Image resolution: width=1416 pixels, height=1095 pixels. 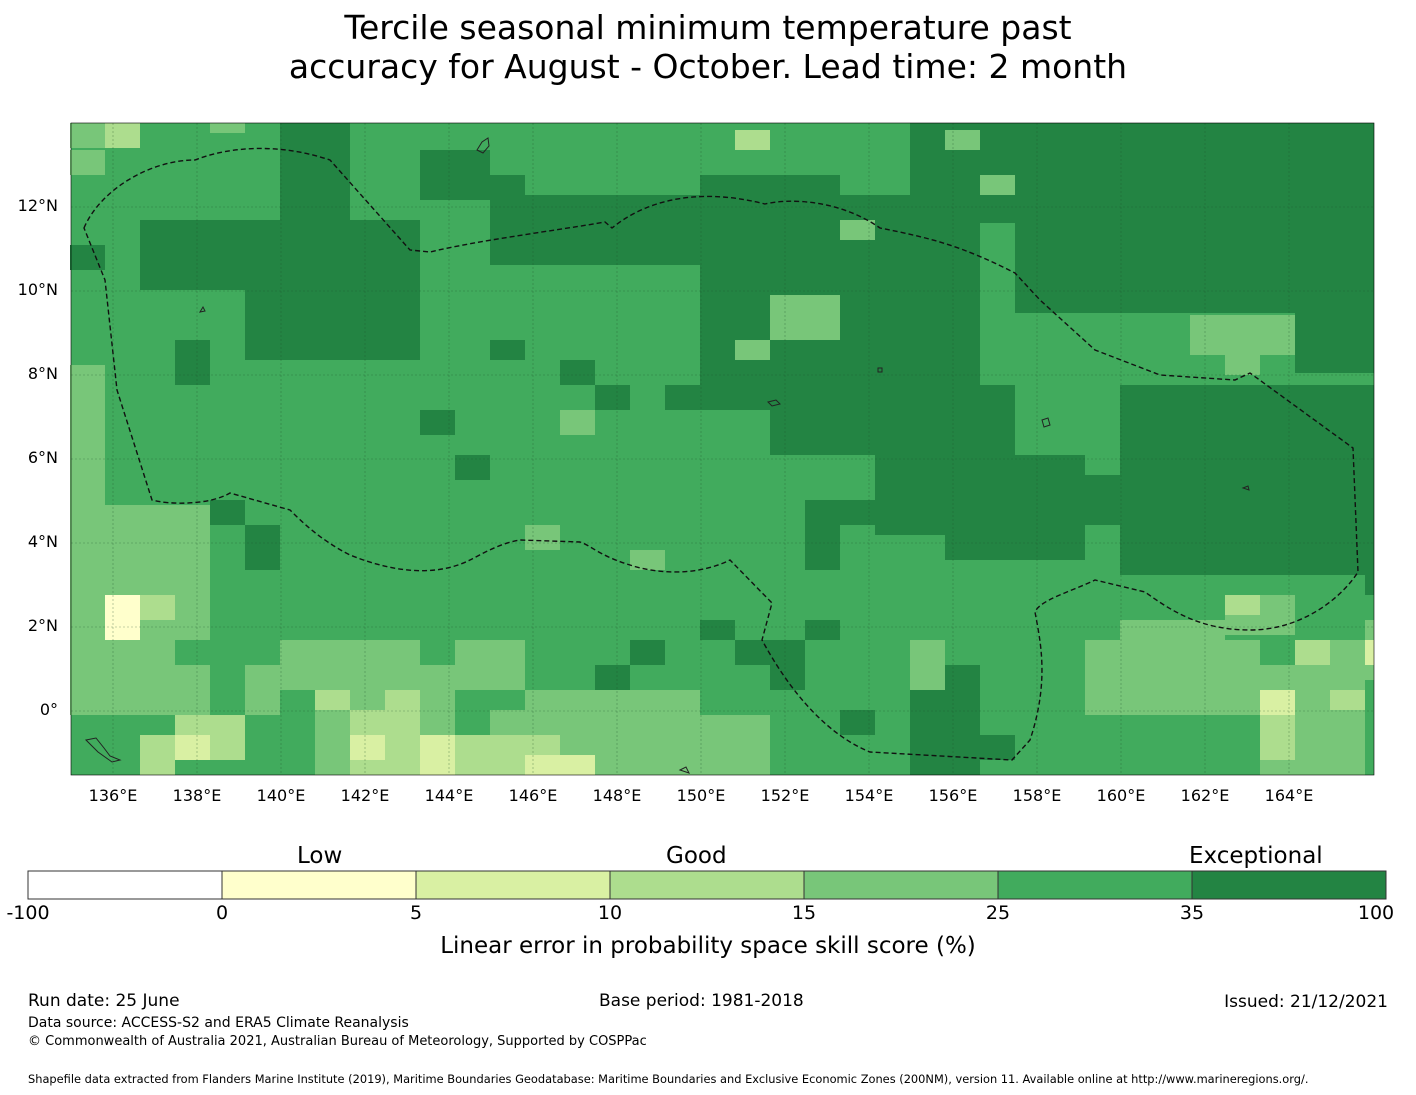 What do you see at coordinates (416, 913) in the screenshot?
I see `colorbar-tick: 5` at bounding box center [416, 913].